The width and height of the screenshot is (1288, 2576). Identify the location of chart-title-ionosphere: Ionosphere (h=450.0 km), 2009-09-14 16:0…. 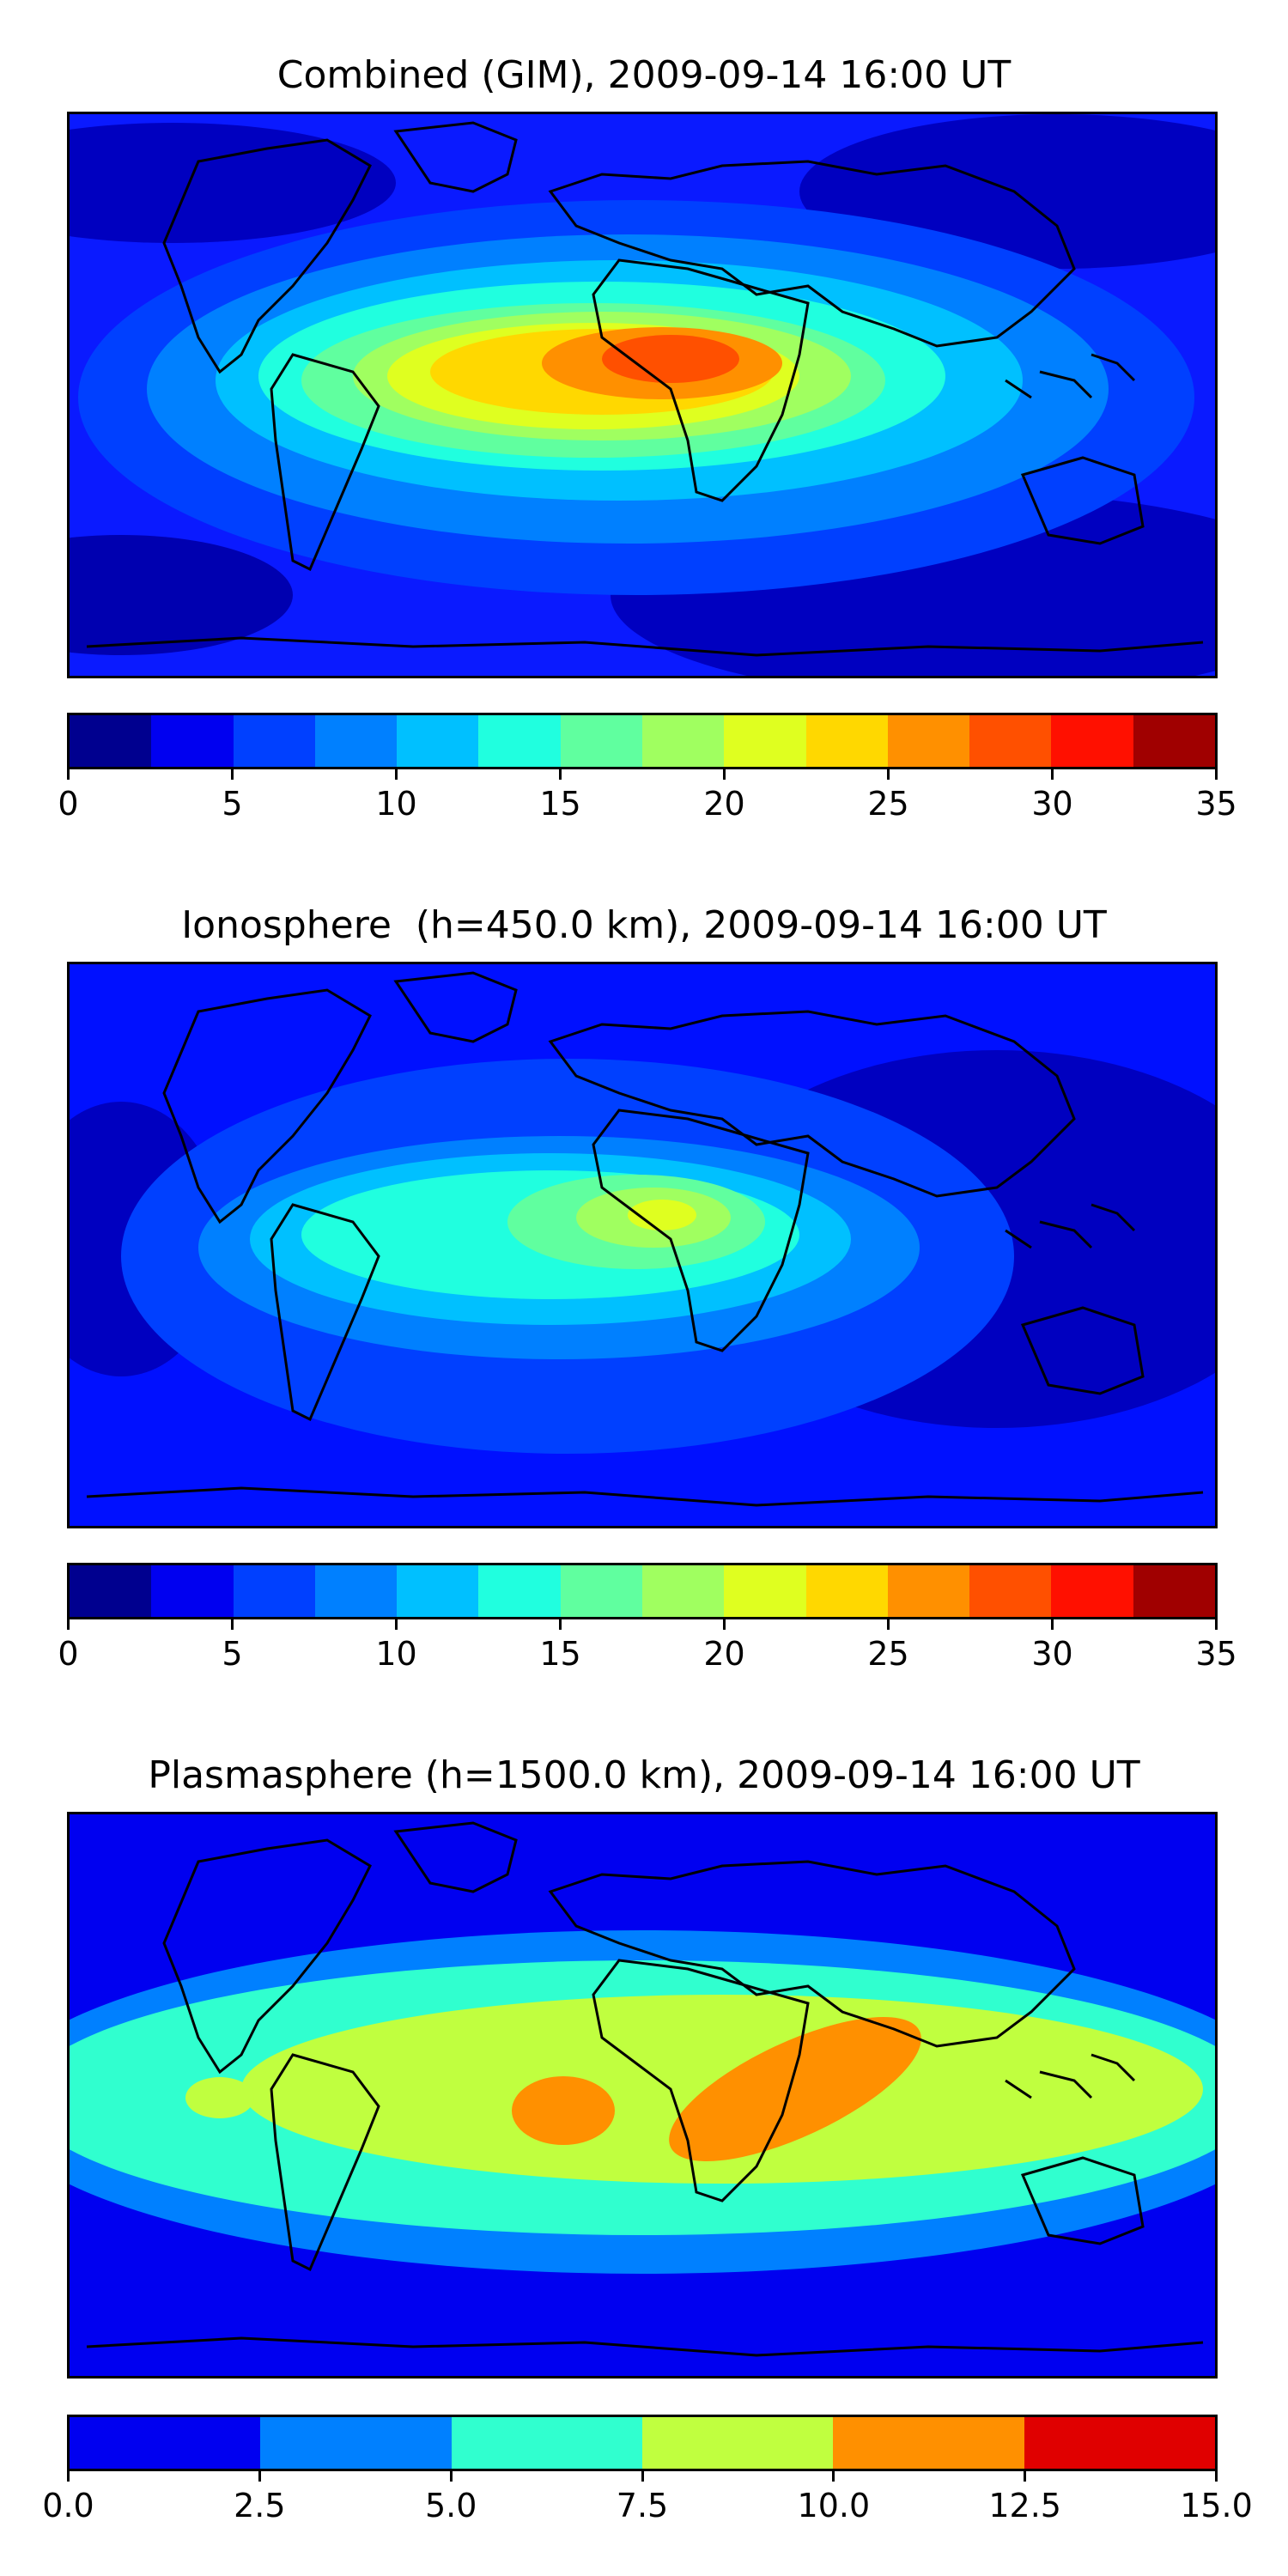
(644, 925).